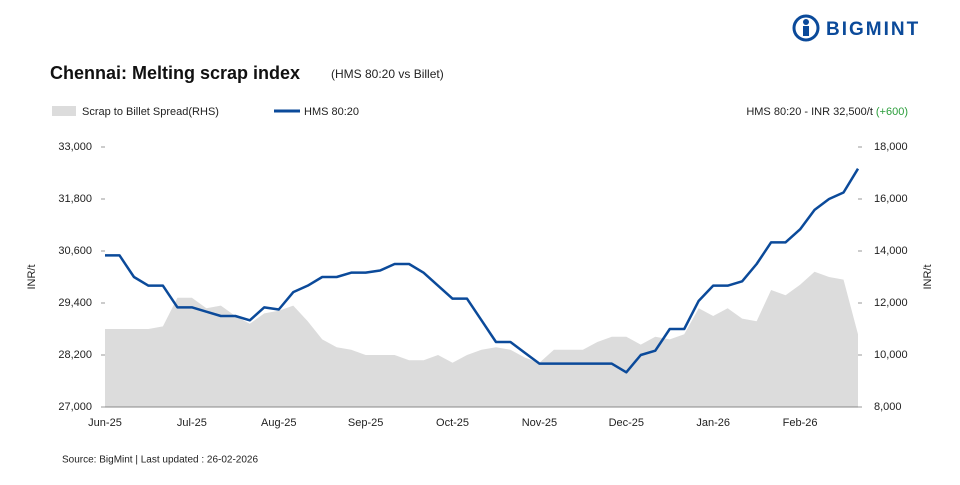 This screenshot has height=485, width=960. What do you see at coordinates (75, 147) in the screenshot?
I see `y-tick-label: 33,000` at bounding box center [75, 147].